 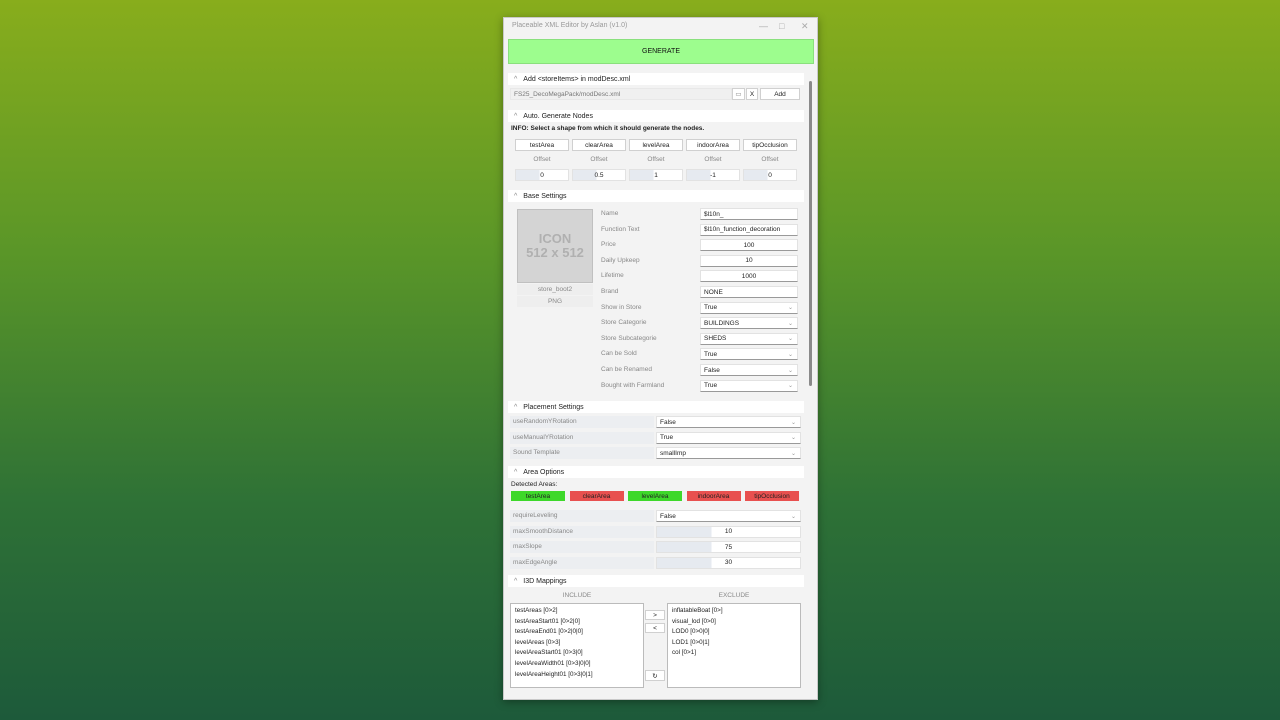 What do you see at coordinates (749, 245) in the screenshot?
I see `base-field-2: 100` at bounding box center [749, 245].